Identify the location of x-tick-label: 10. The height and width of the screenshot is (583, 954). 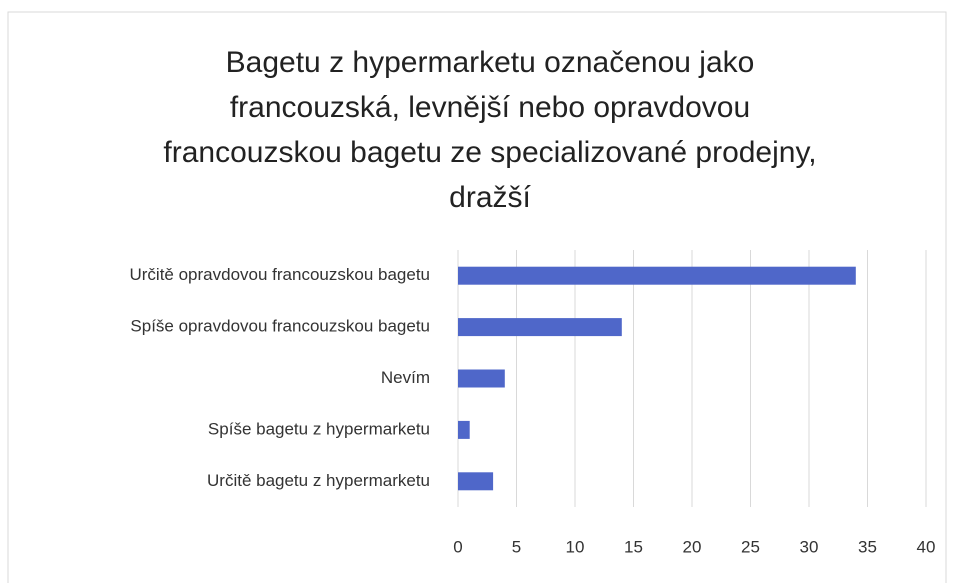
(575, 546).